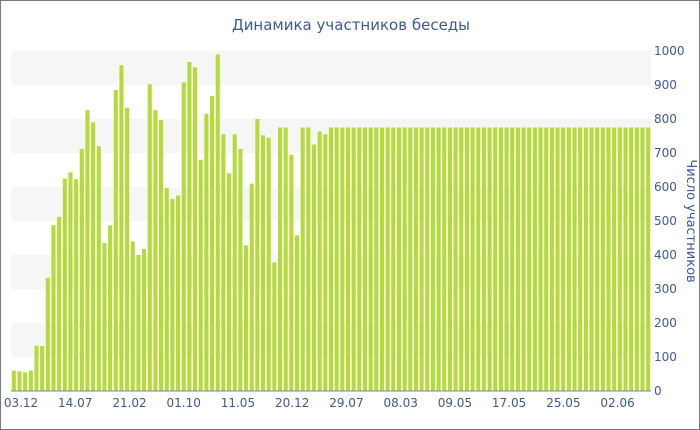 The width and height of the screenshot is (700, 430). What do you see at coordinates (665, 85) in the screenshot?
I see `y-tick-label: 900` at bounding box center [665, 85].